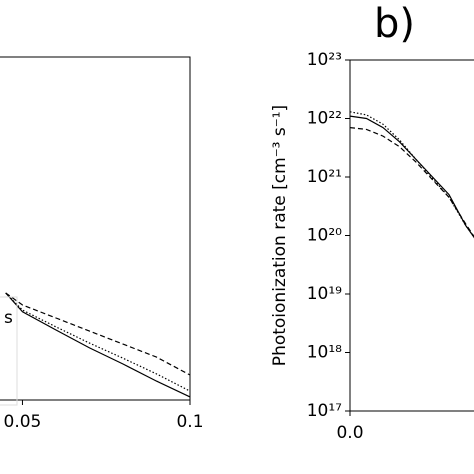  I want to click on x-tick-label: 0.1, so click(189, 422).